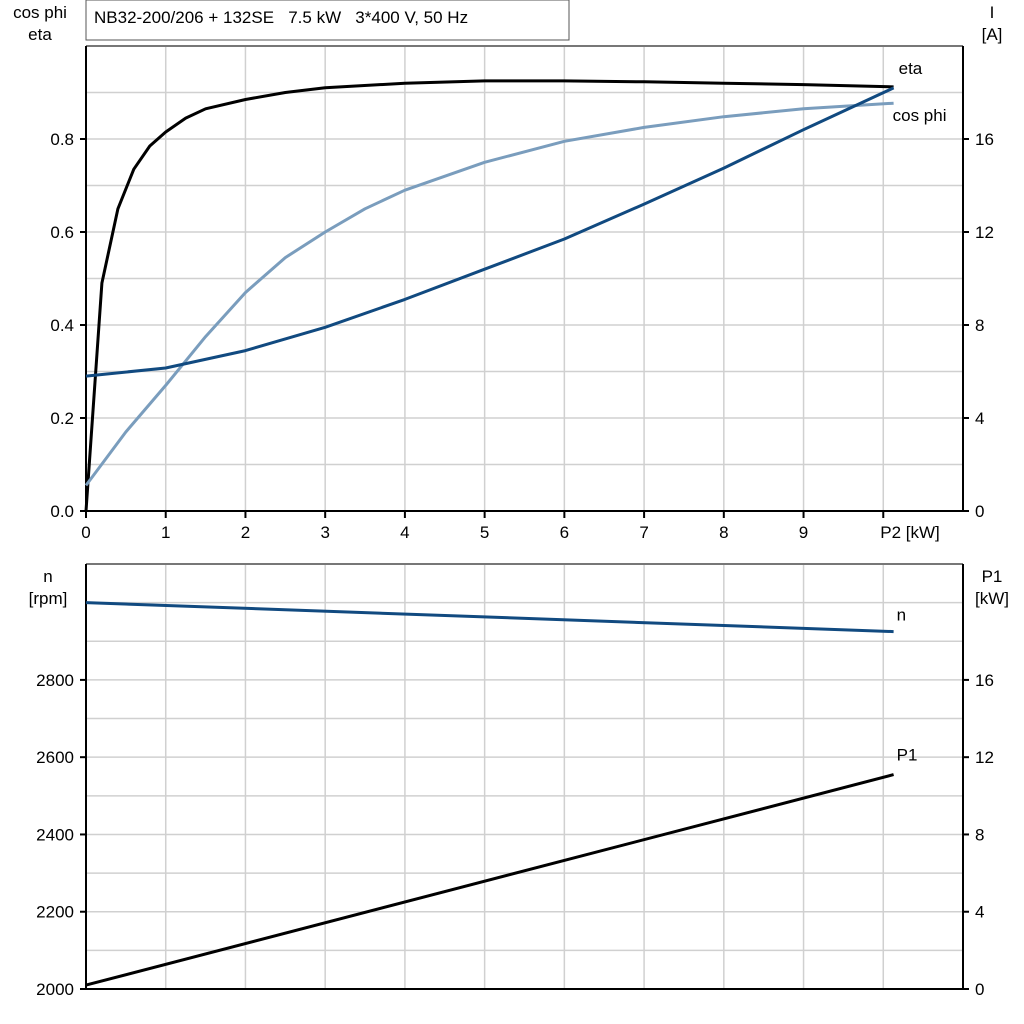 The image size is (1024, 1024). I want to click on y-tick-label-left: 0.4, so click(62, 325).